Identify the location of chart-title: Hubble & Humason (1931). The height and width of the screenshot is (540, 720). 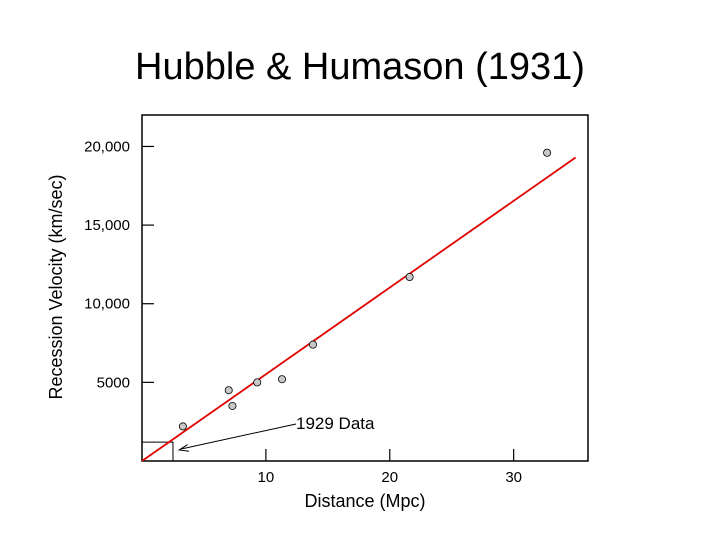
(360, 67).